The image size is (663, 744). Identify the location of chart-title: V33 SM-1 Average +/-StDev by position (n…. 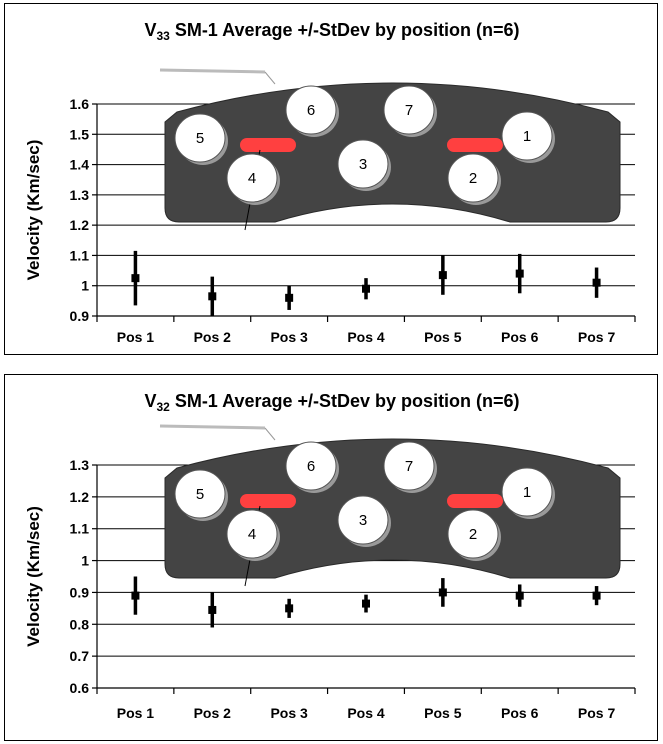
(331, 31).